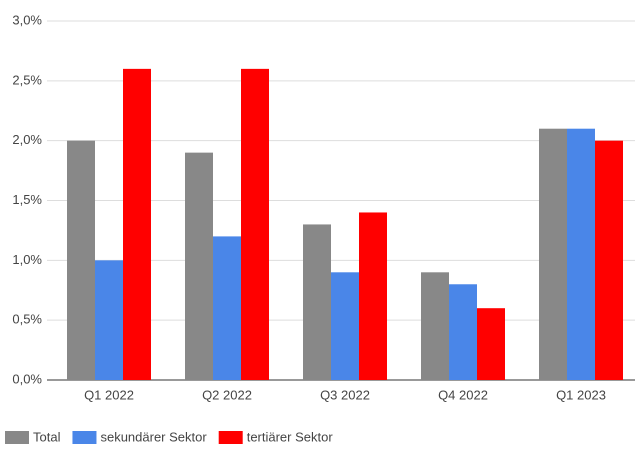 The height and width of the screenshot is (453, 643). I want to click on y-tick-label: 0,0%, so click(27, 378).